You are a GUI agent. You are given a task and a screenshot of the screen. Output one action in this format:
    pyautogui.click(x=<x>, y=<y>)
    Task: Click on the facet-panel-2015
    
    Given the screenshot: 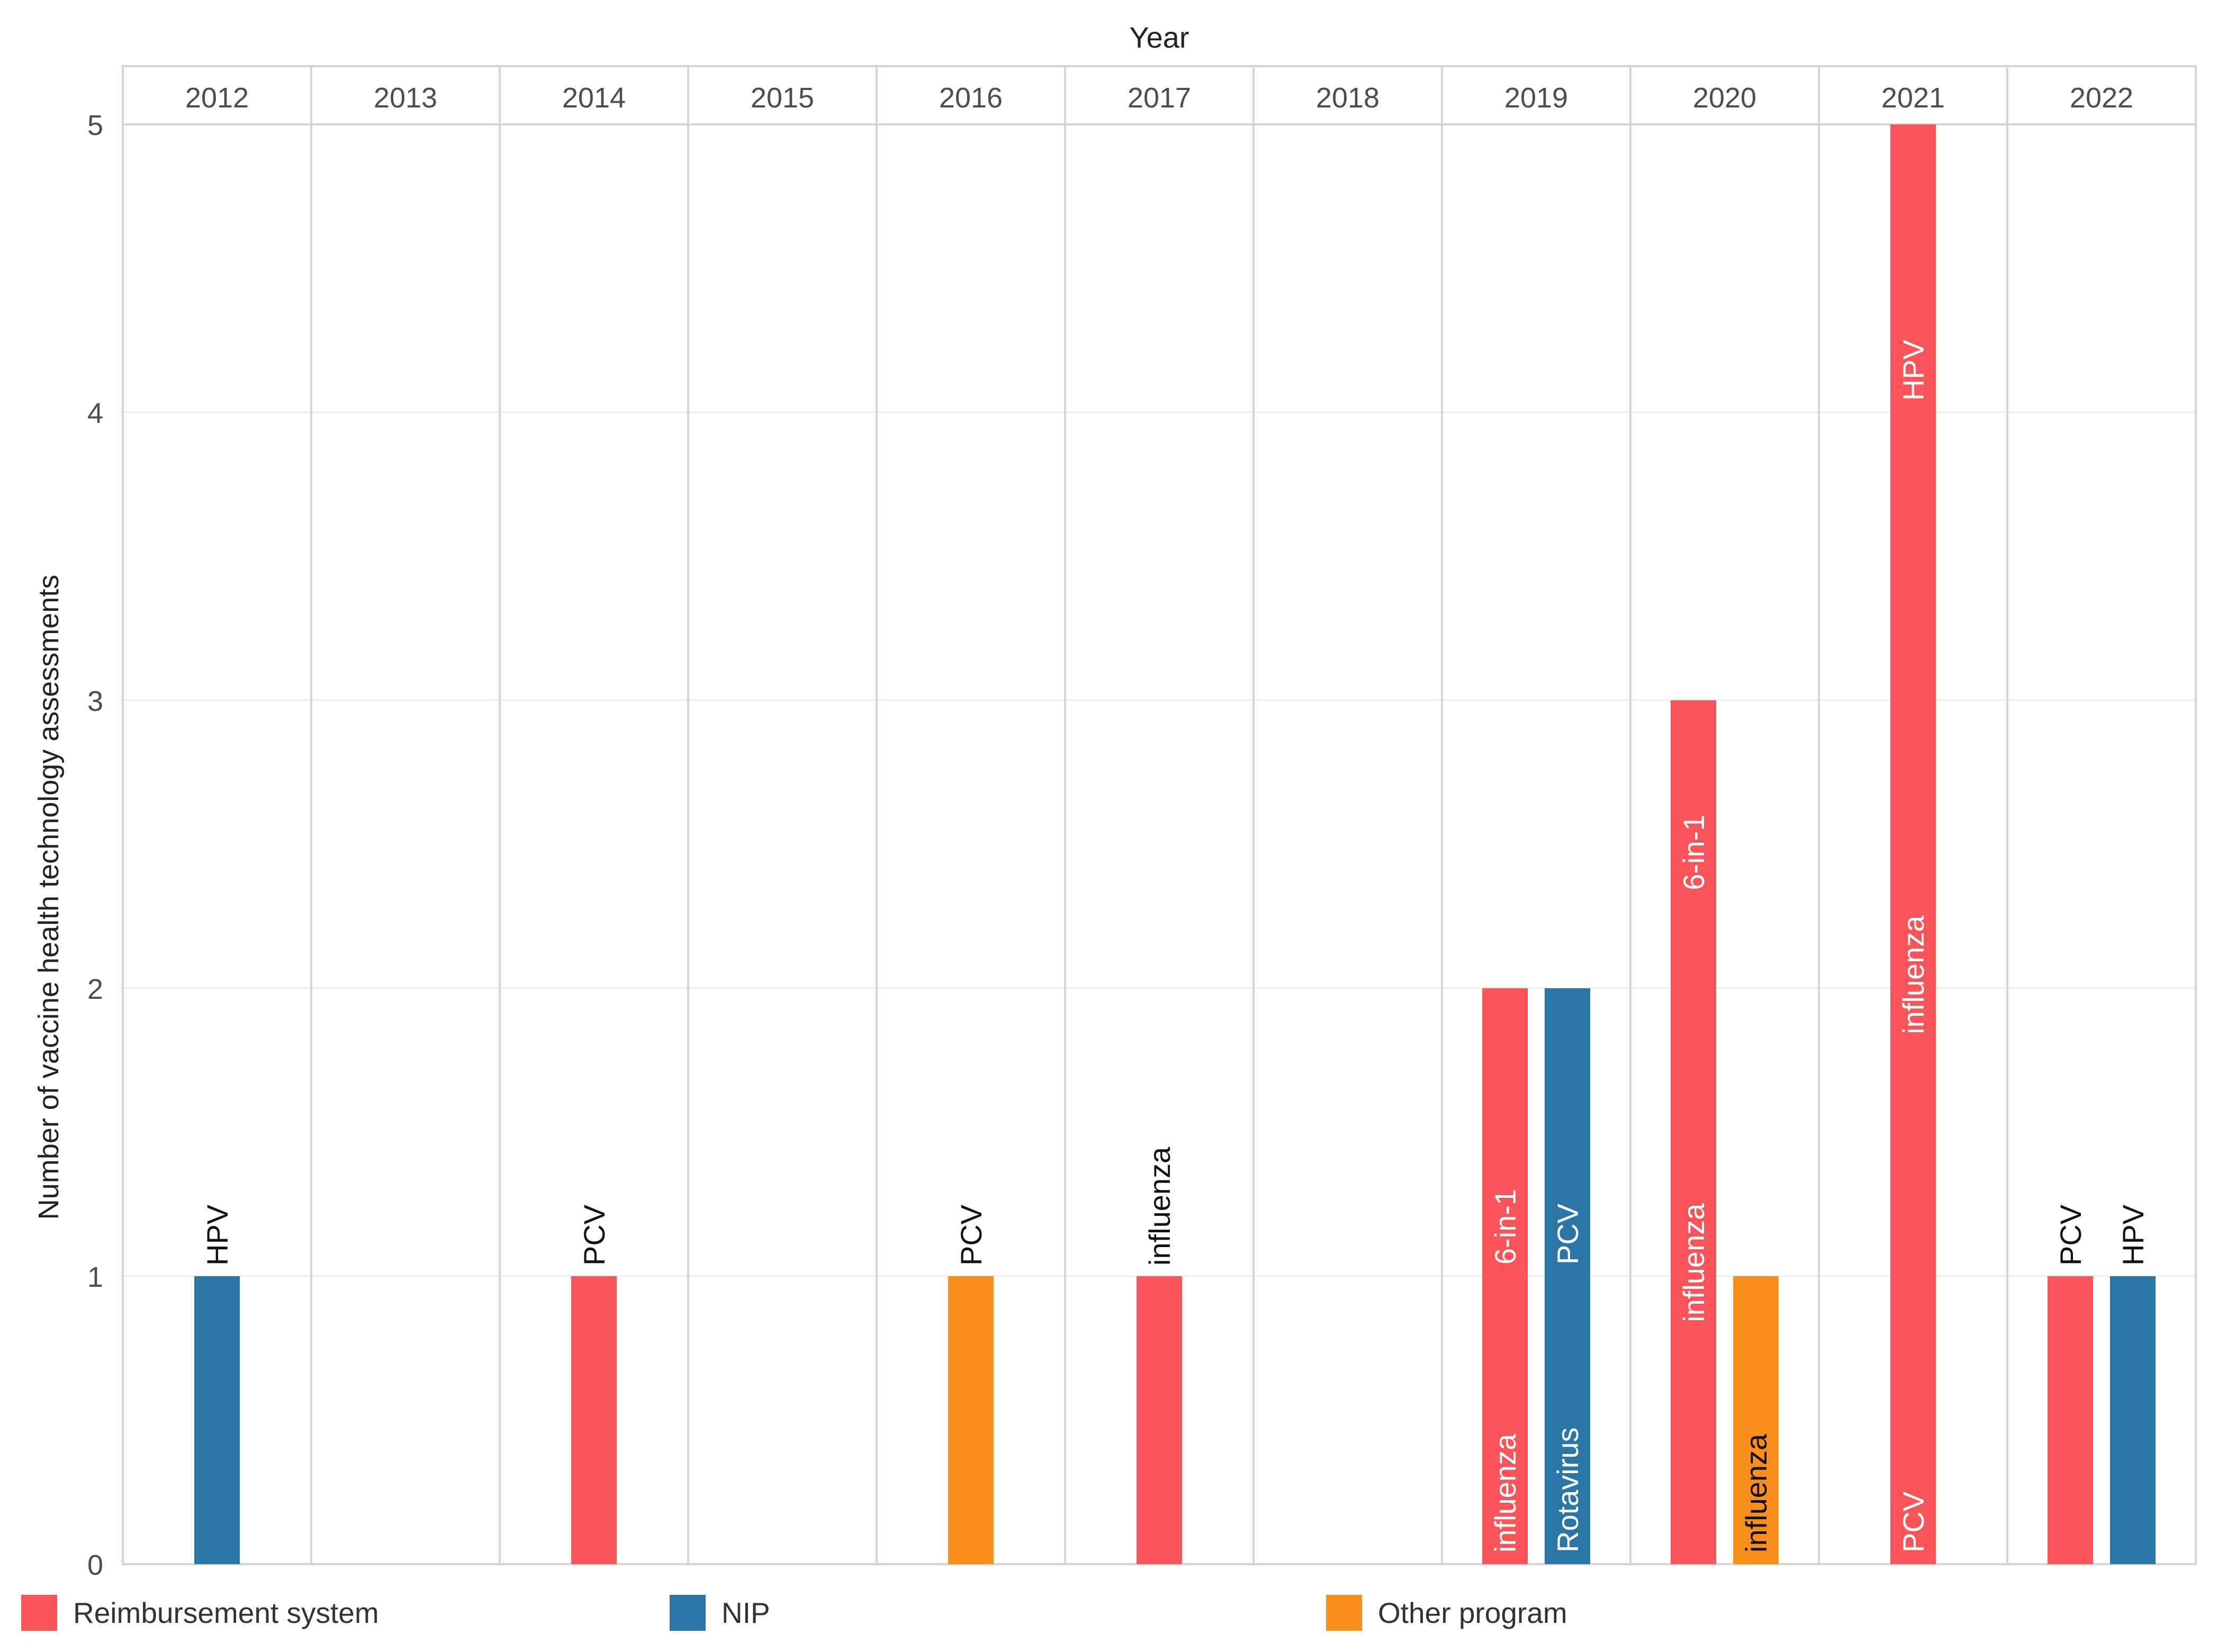 What is the action you would take?
    pyautogui.click(x=782, y=844)
    